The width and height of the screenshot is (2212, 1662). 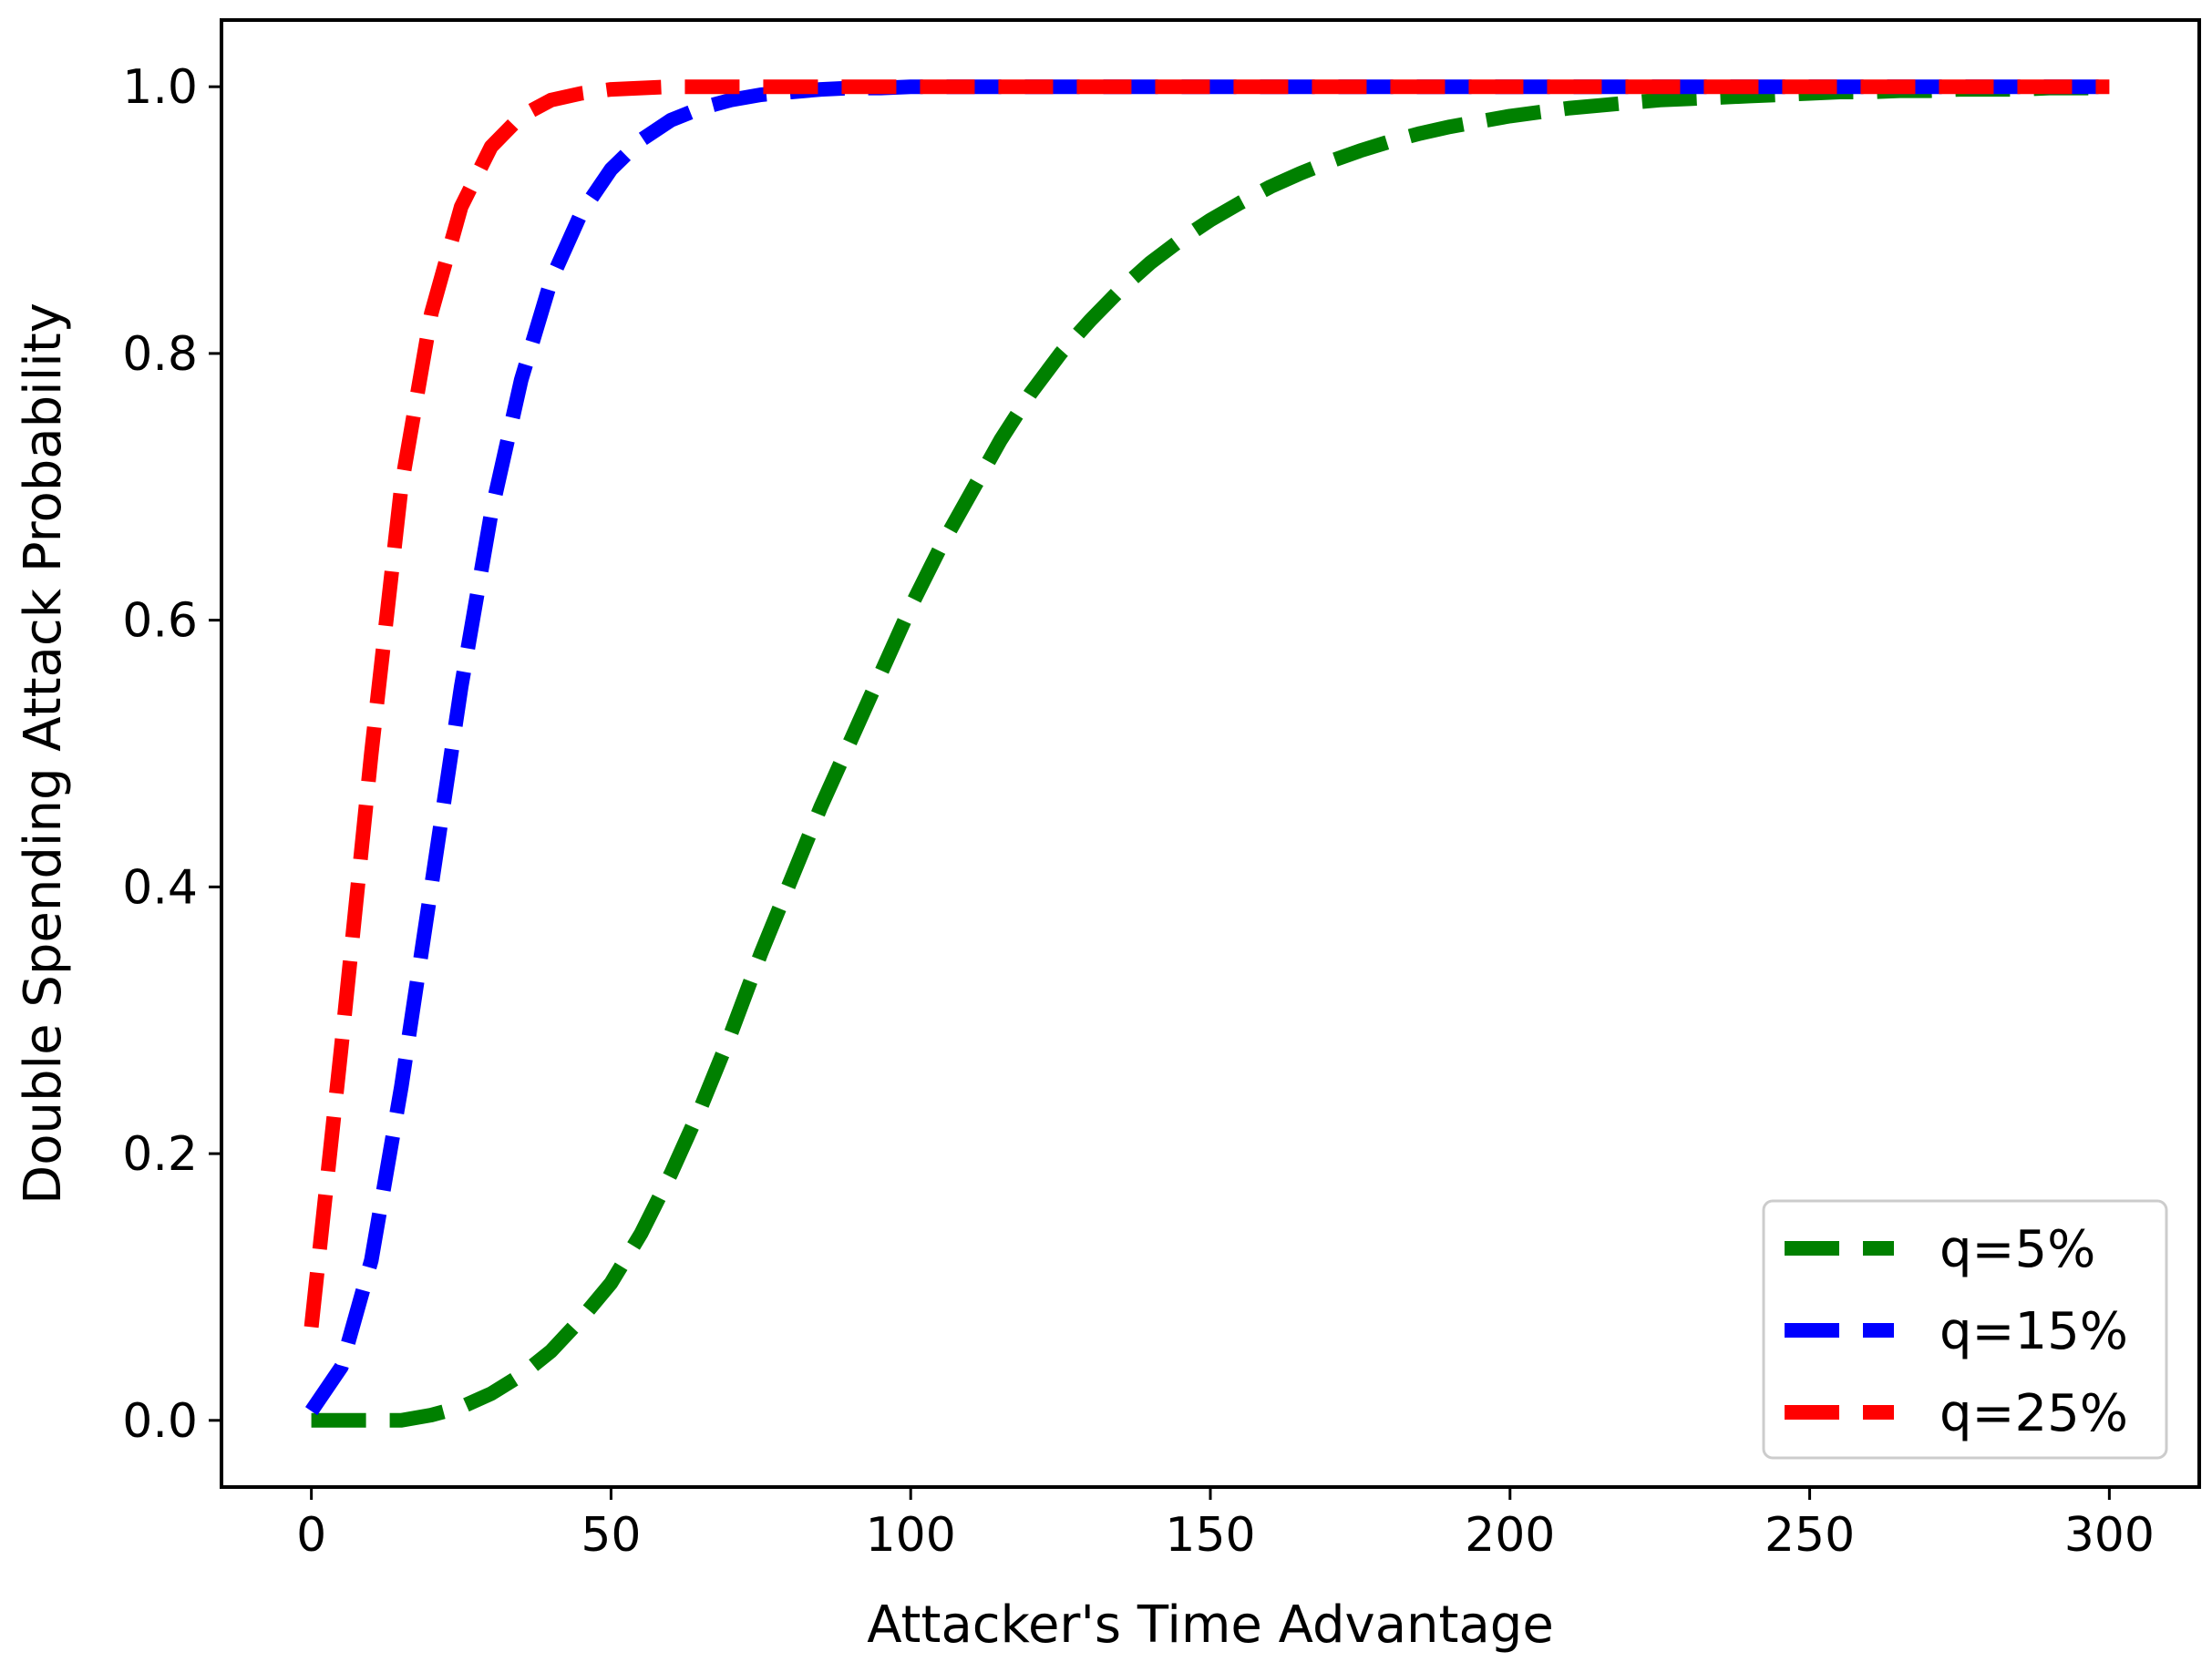 What do you see at coordinates (160, 354) in the screenshot?
I see `y-tick-label: 0.8` at bounding box center [160, 354].